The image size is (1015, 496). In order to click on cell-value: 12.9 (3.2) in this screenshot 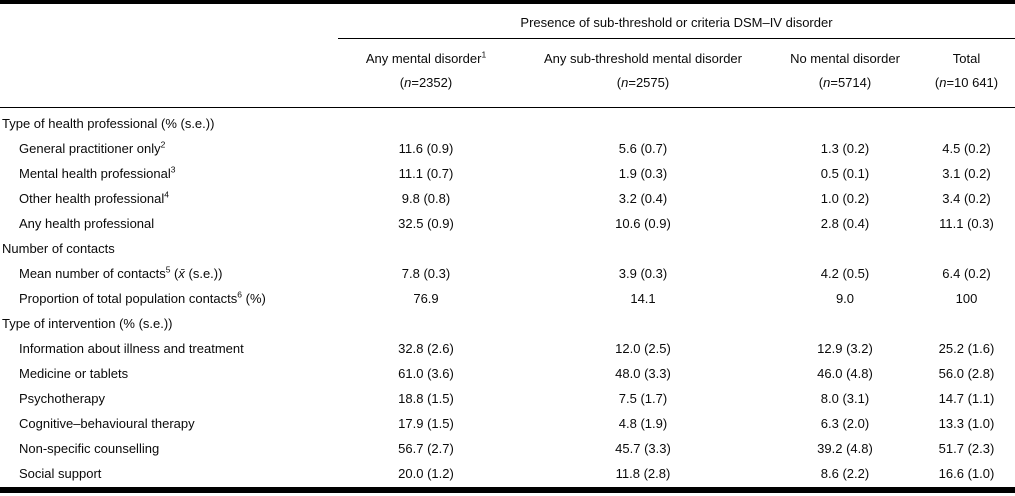, I will do `click(845, 348)`.